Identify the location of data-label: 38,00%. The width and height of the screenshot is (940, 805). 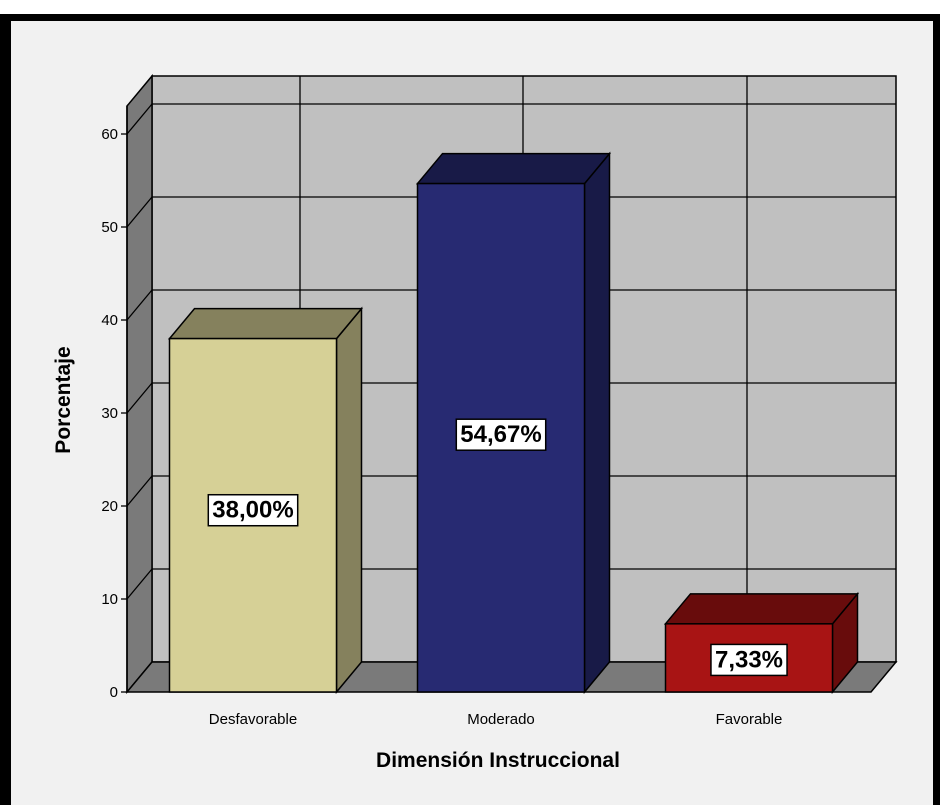
(253, 510).